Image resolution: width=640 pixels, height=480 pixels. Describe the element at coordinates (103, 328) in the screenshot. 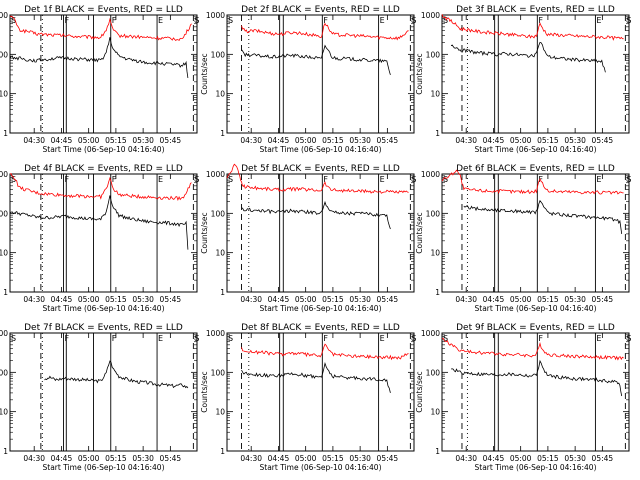

I see `panel-title: Det 7f BLACK = Events, RED = LLD` at that location.